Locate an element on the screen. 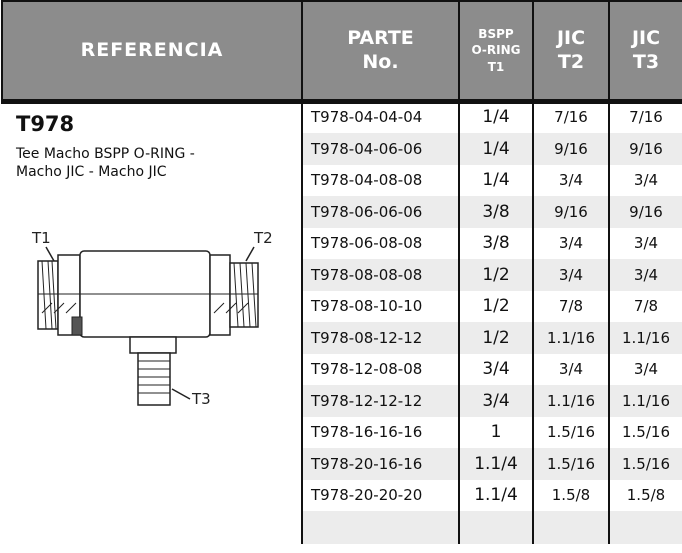 This screenshot has height=553, width=682. port-t3 is located at coordinates (154, 379).